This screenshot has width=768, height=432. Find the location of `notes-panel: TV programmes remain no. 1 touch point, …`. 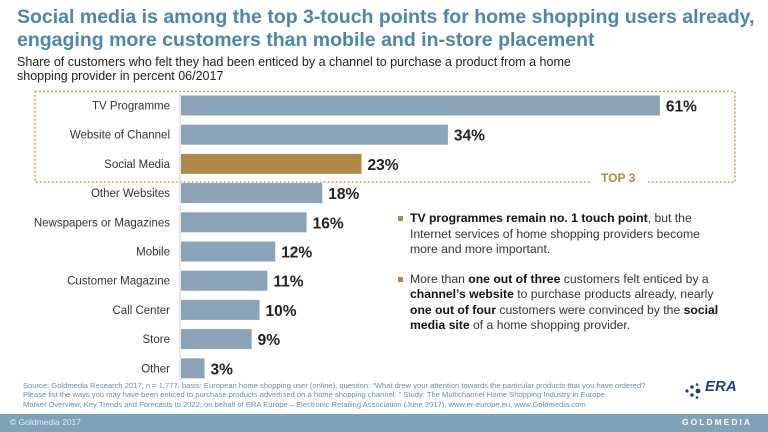

notes-panel: TV programmes remain no. 1 touch point, … is located at coordinates (563, 279).